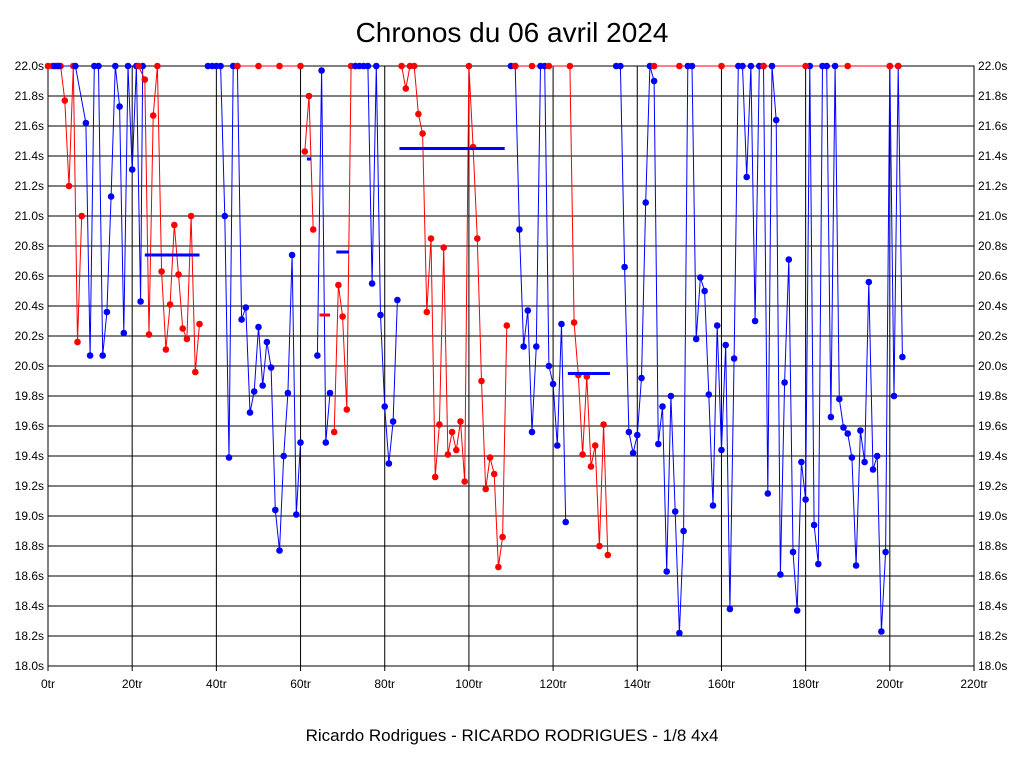 The image size is (1024, 768). What do you see at coordinates (889, 684) in the screenshot?
I see `x-tick-label: 200tr` at bounding box center [889, 684].